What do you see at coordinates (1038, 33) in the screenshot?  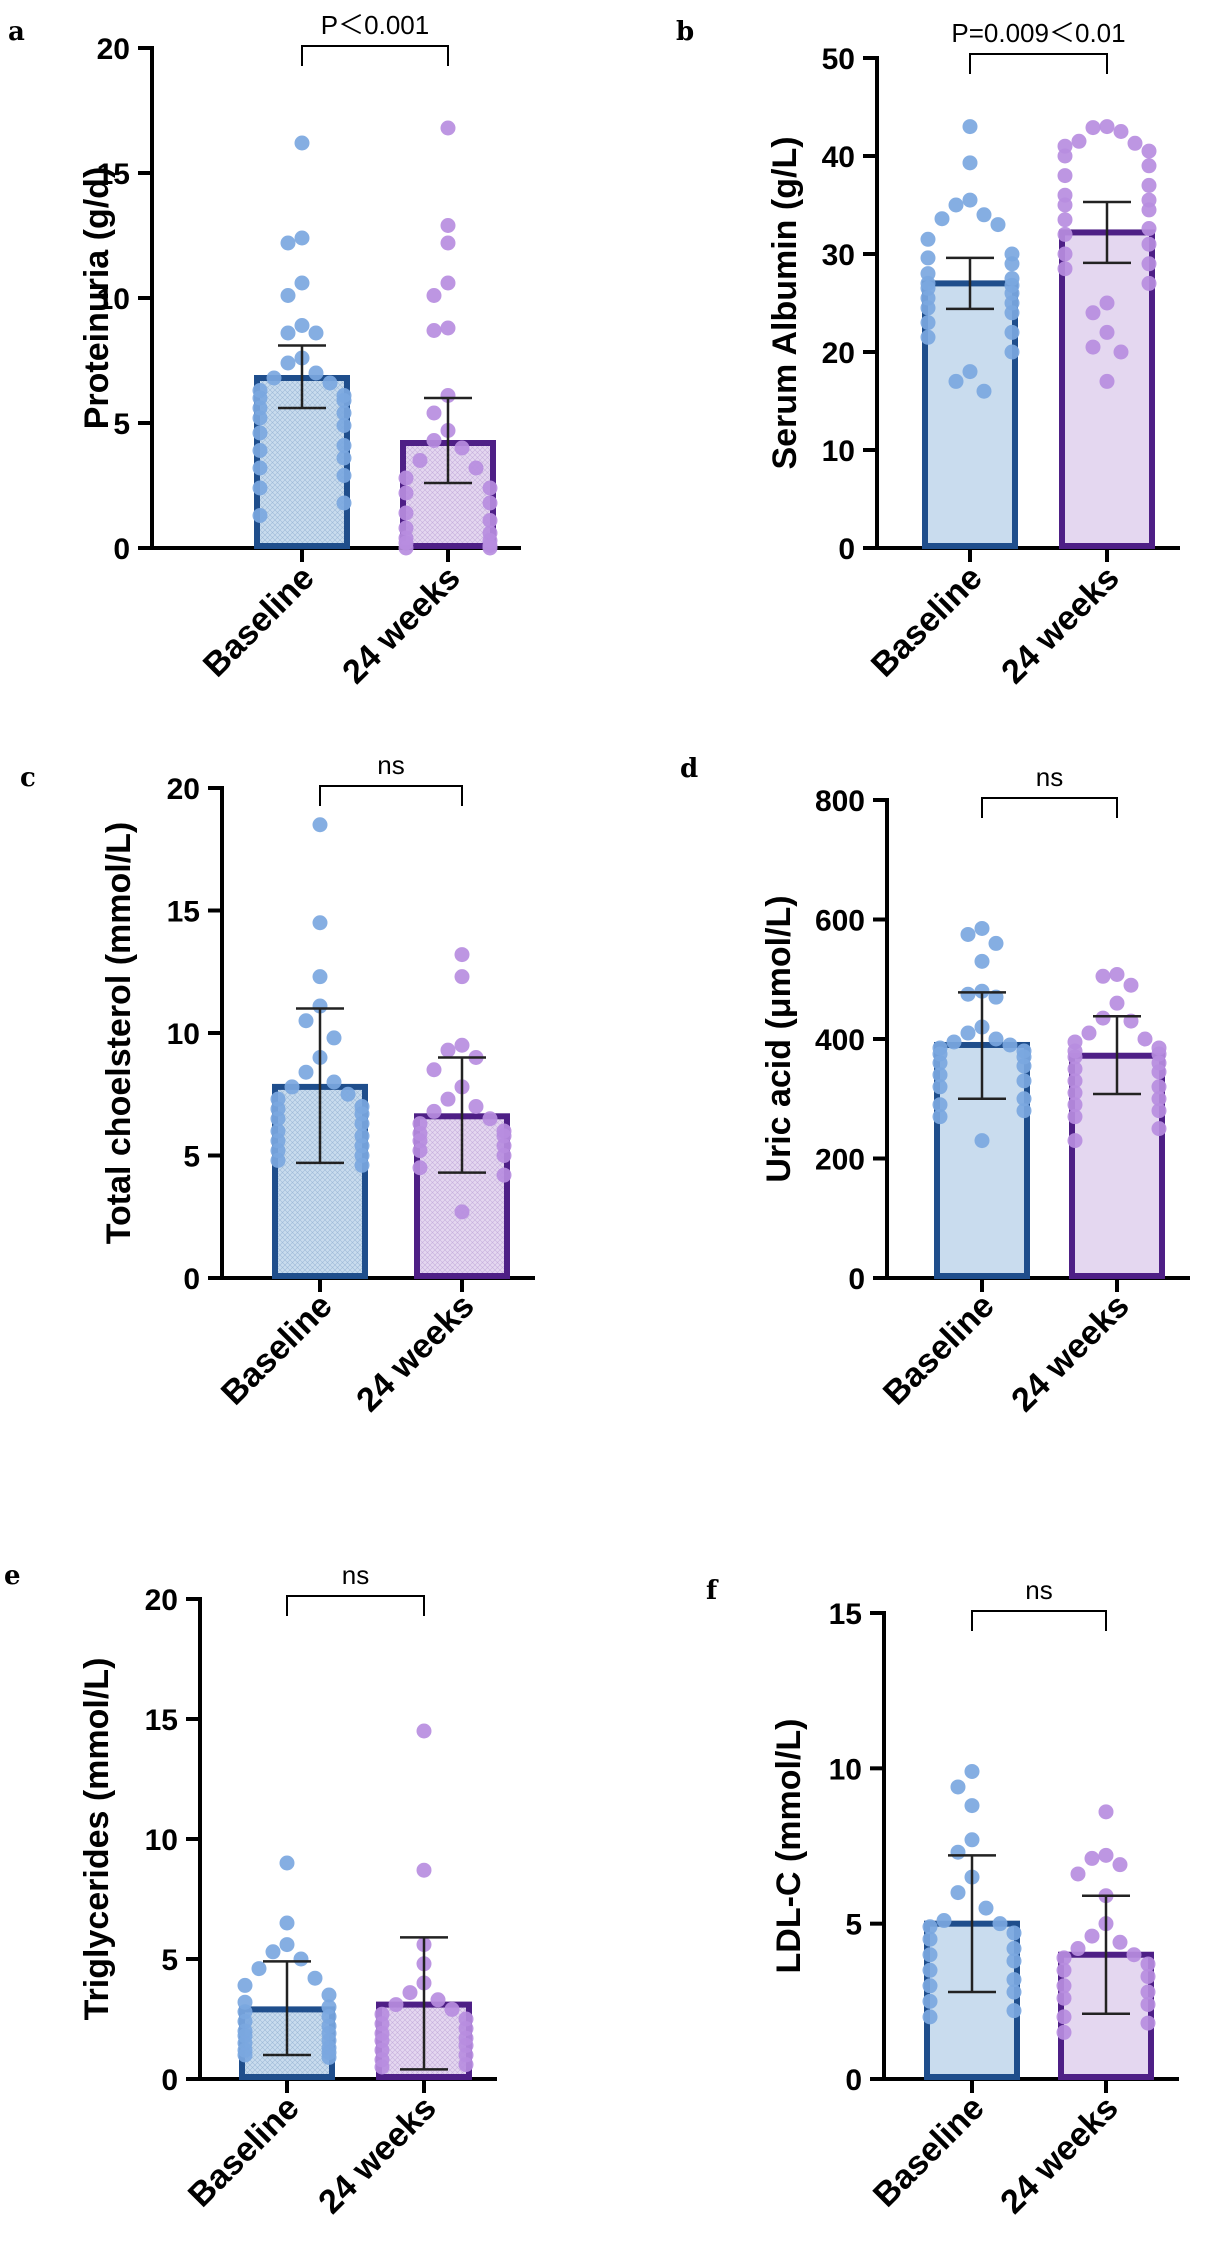 I see `significance-label: P=0.009＜0.01` at bounding box center [1038, 33].